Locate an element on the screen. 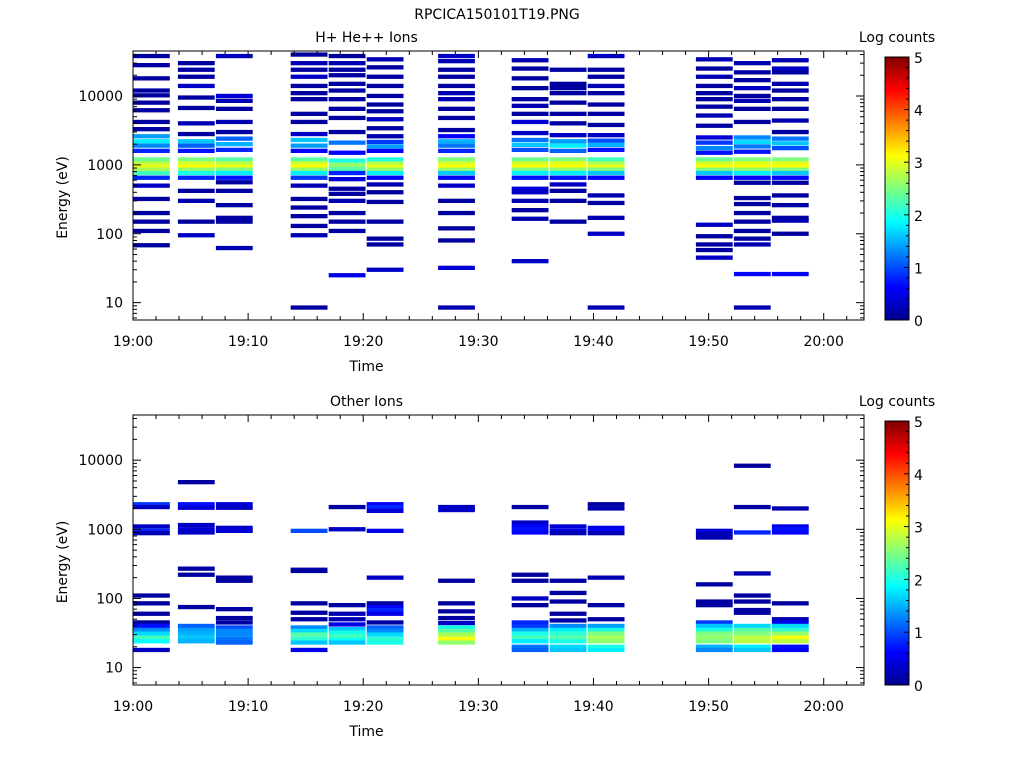 The width and height of the screenshot is (1024, 768). panel-title: Other Ions is located at coordinates (366, 402).